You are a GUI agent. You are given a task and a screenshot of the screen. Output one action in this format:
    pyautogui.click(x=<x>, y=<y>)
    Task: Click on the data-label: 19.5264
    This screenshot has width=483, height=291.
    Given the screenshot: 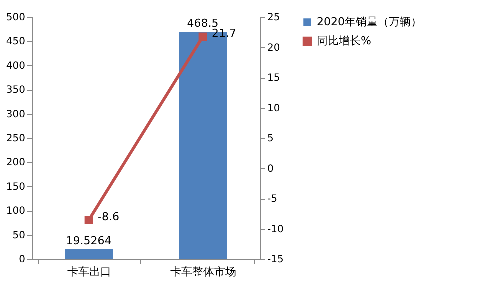 What is the action you would take?
    pyautogui.click(x=89, y=241)
    